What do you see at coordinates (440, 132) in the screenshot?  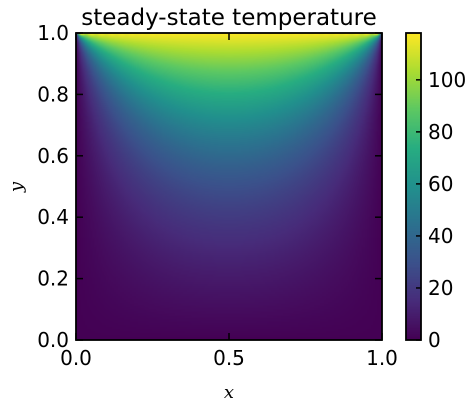 I see `colorbar-tick-label: 80` at bounding box center [440, 132].